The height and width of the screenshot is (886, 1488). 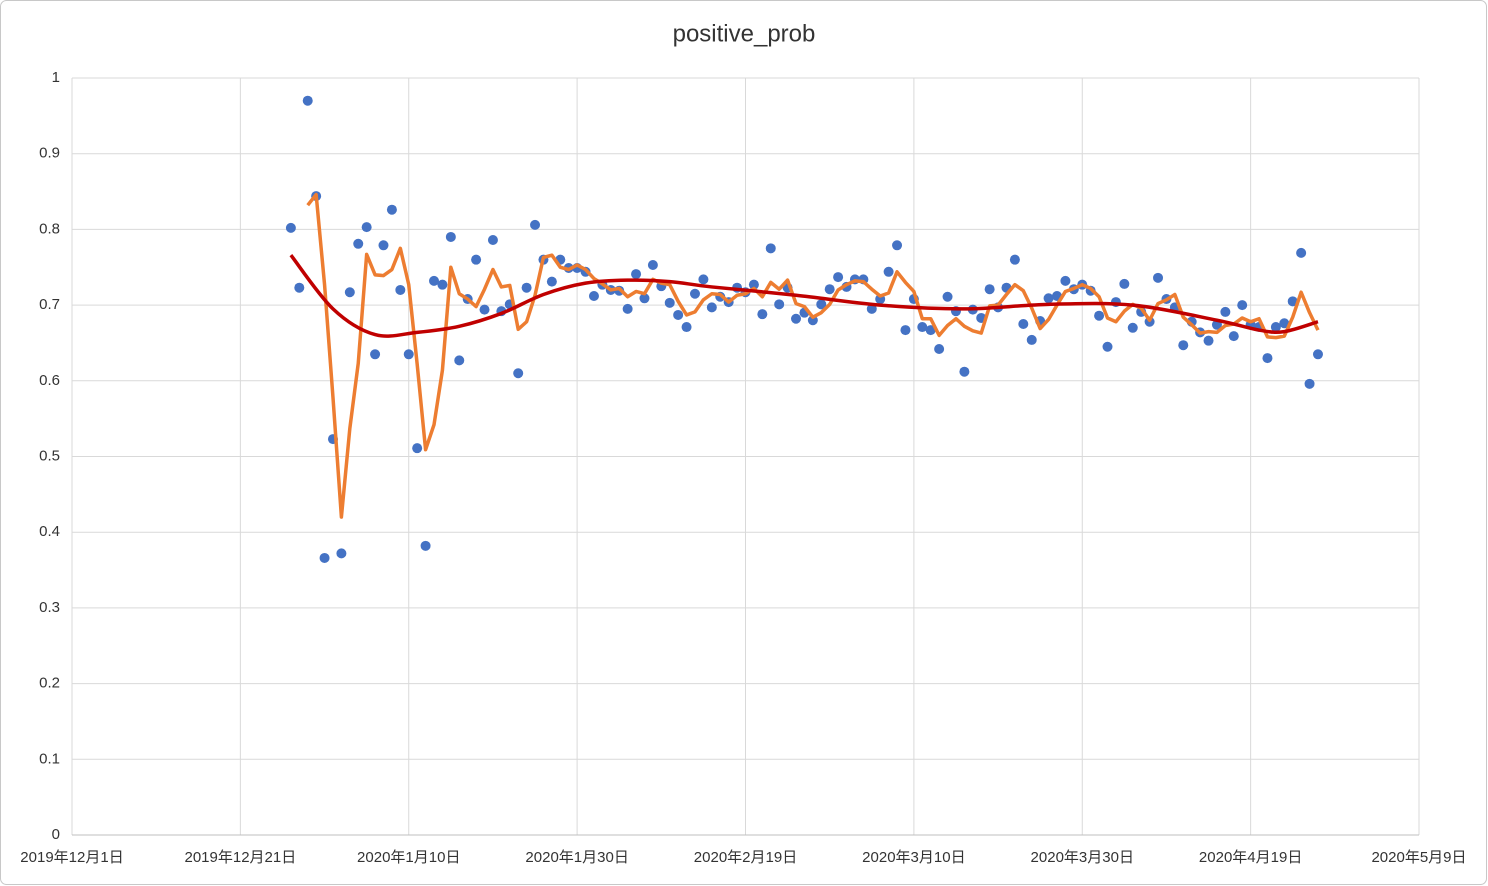 What do you see at coordinates (744, 33) in the screenshot?
I see `chart-title: positive_prob` at bounding box center [744, 33].